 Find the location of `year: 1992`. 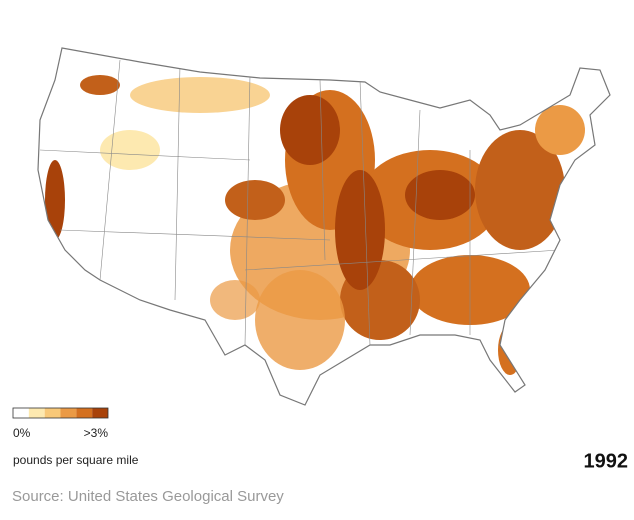

year: 1992 is located at coordinates (606, 461).